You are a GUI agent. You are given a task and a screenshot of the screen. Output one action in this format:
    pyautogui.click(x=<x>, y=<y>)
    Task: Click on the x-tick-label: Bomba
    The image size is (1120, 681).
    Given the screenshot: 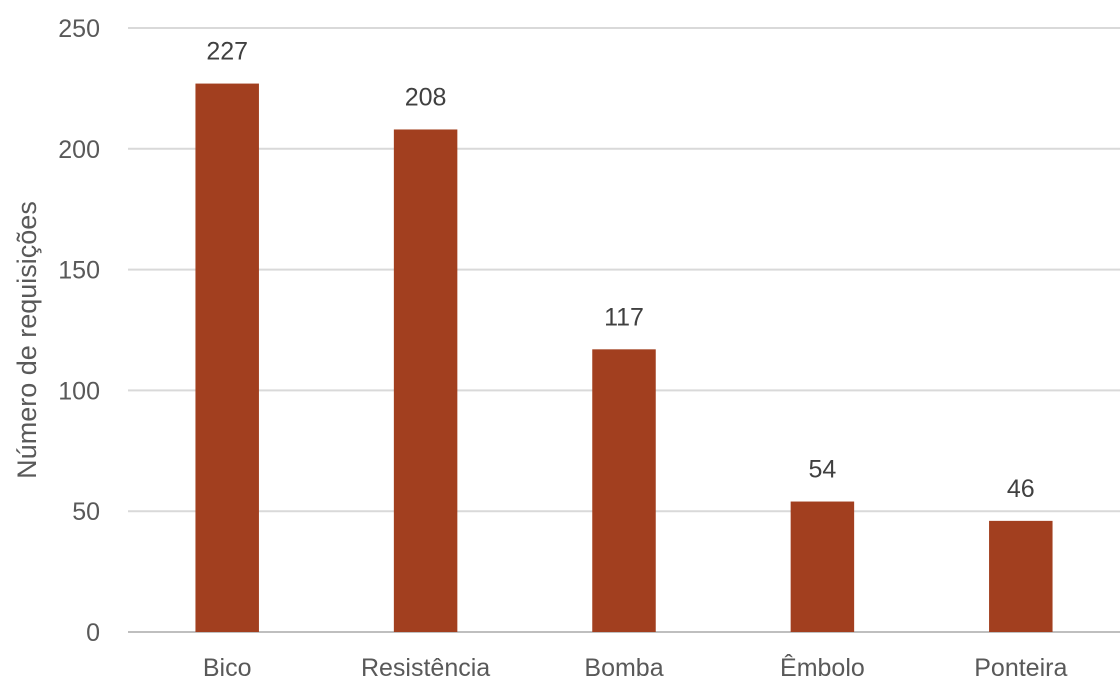 What is the action you would take?
    pyautogui.click(x=623, y=667)
    